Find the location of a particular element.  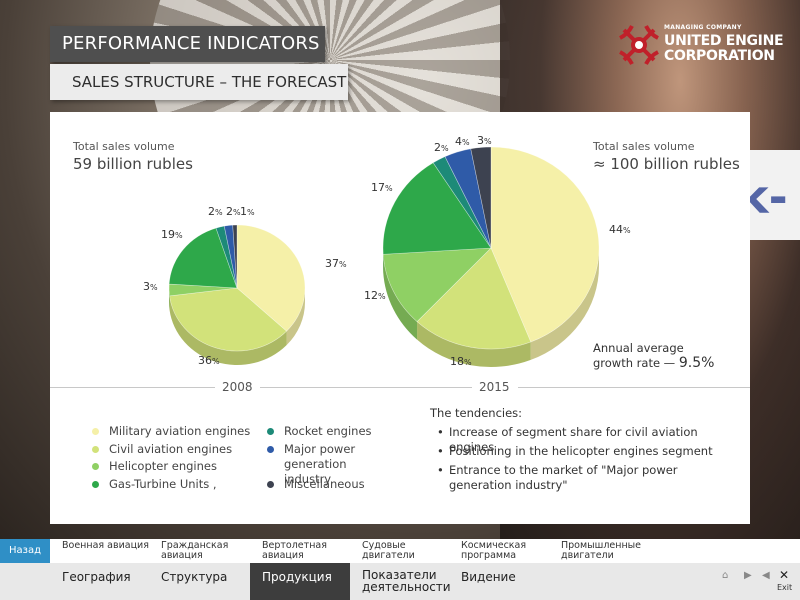

pie-2015-label-6: 3% is located at coordinates (484, 140).